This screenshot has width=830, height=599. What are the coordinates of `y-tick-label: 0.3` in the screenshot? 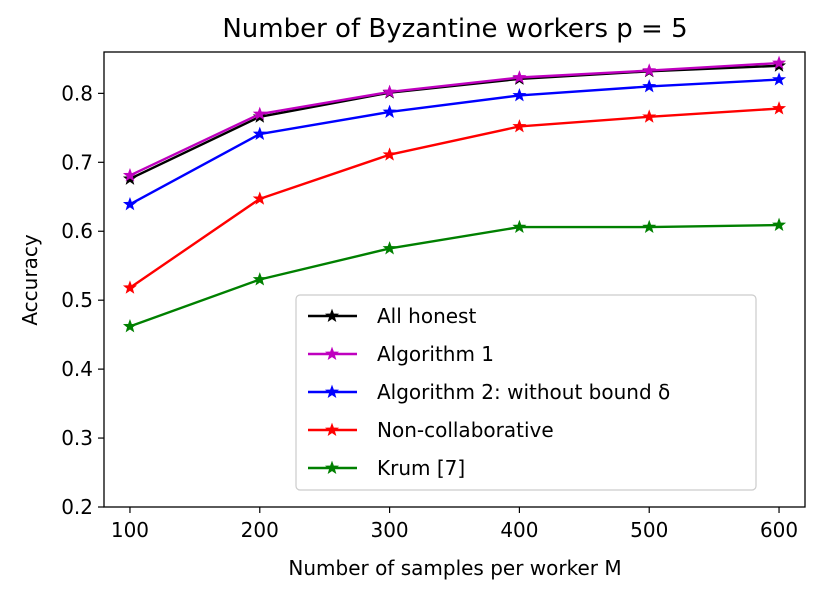 It's located at (77, 438).